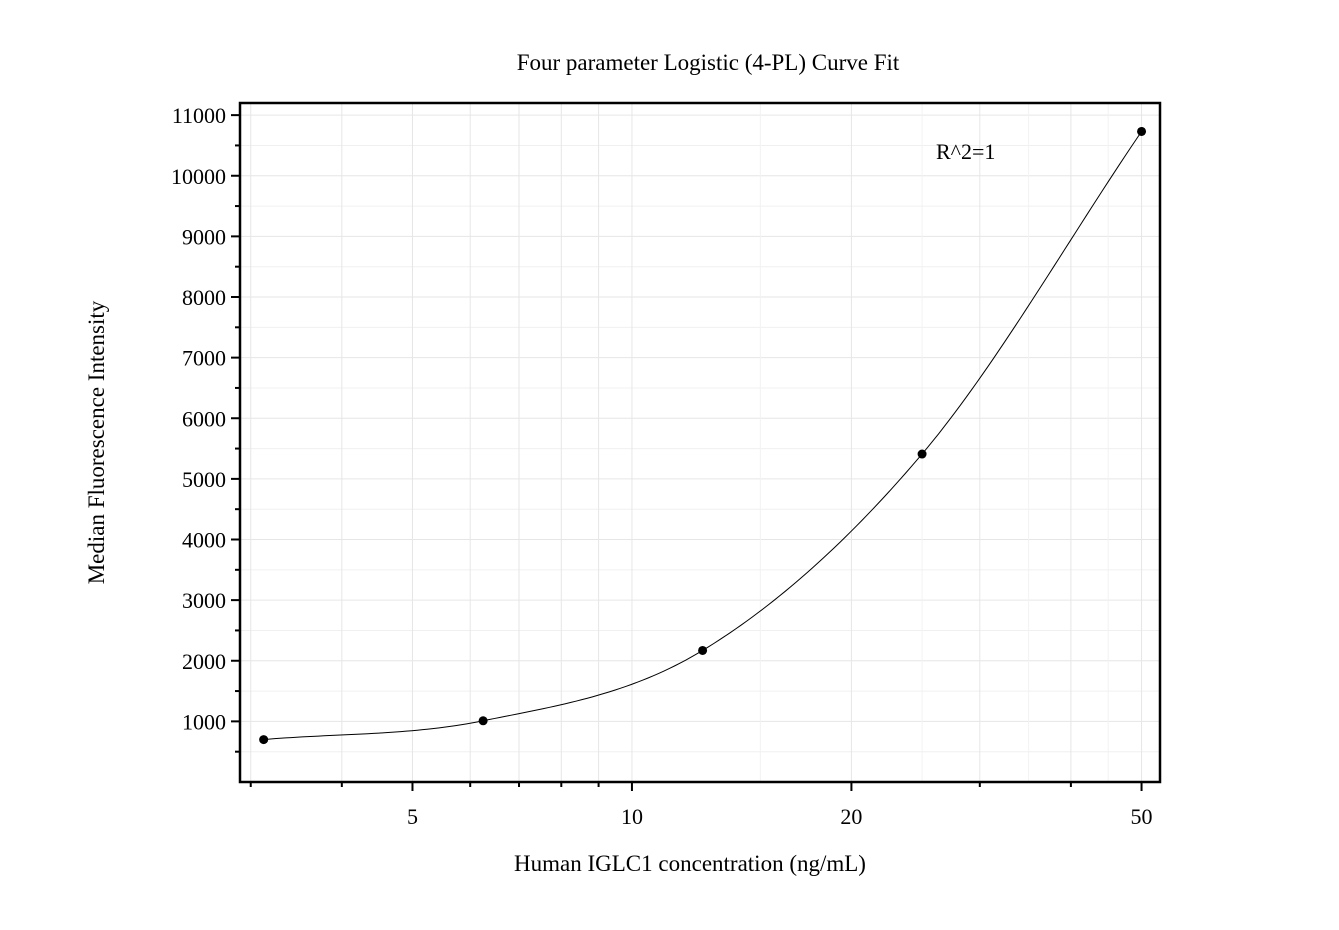 The width and height of the screenshot is (1339, 930). Describe the element at coordinates (204, 479) in the screenshot. I see `y-tick-label: 5000` at that location.